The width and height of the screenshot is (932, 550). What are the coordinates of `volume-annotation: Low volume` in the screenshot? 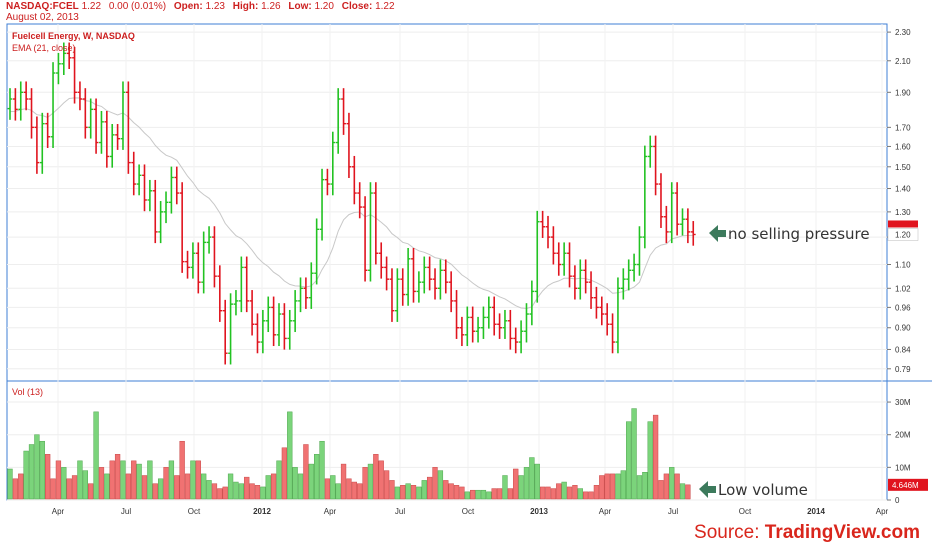 It's located at (763, 490).